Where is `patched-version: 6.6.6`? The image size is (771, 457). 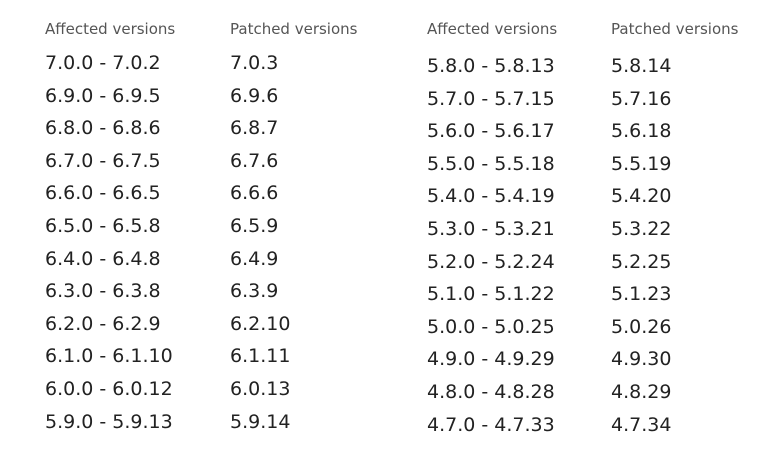
patched-version: 6.6.6 is located at coordinates (254, 193).